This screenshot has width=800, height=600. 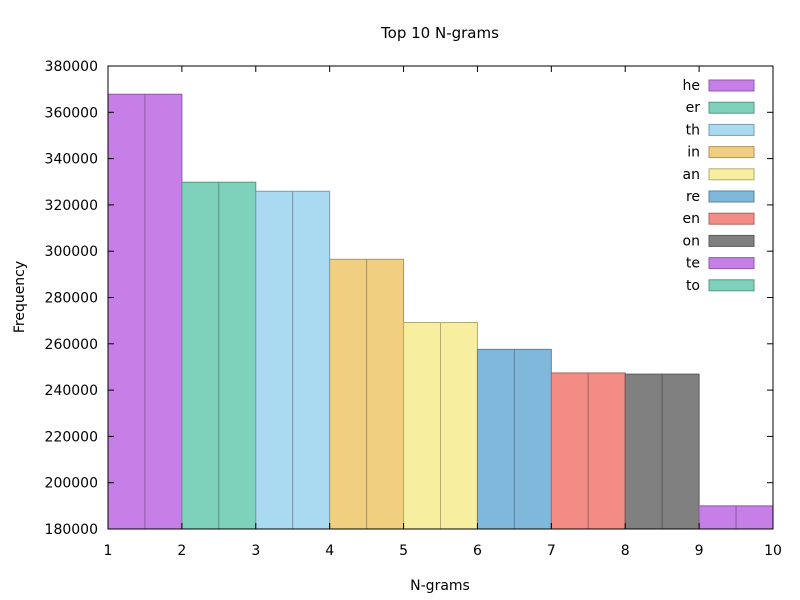 I want to click on legend-label-on: on, so click(x=691, y=241).